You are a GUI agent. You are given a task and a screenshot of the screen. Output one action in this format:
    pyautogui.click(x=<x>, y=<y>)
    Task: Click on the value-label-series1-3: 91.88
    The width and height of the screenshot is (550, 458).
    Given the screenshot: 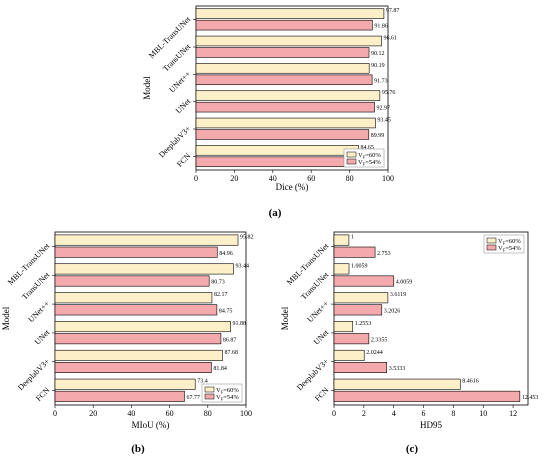 What is the action you would take?
    pyautogui.click(x=239, y=324)
    